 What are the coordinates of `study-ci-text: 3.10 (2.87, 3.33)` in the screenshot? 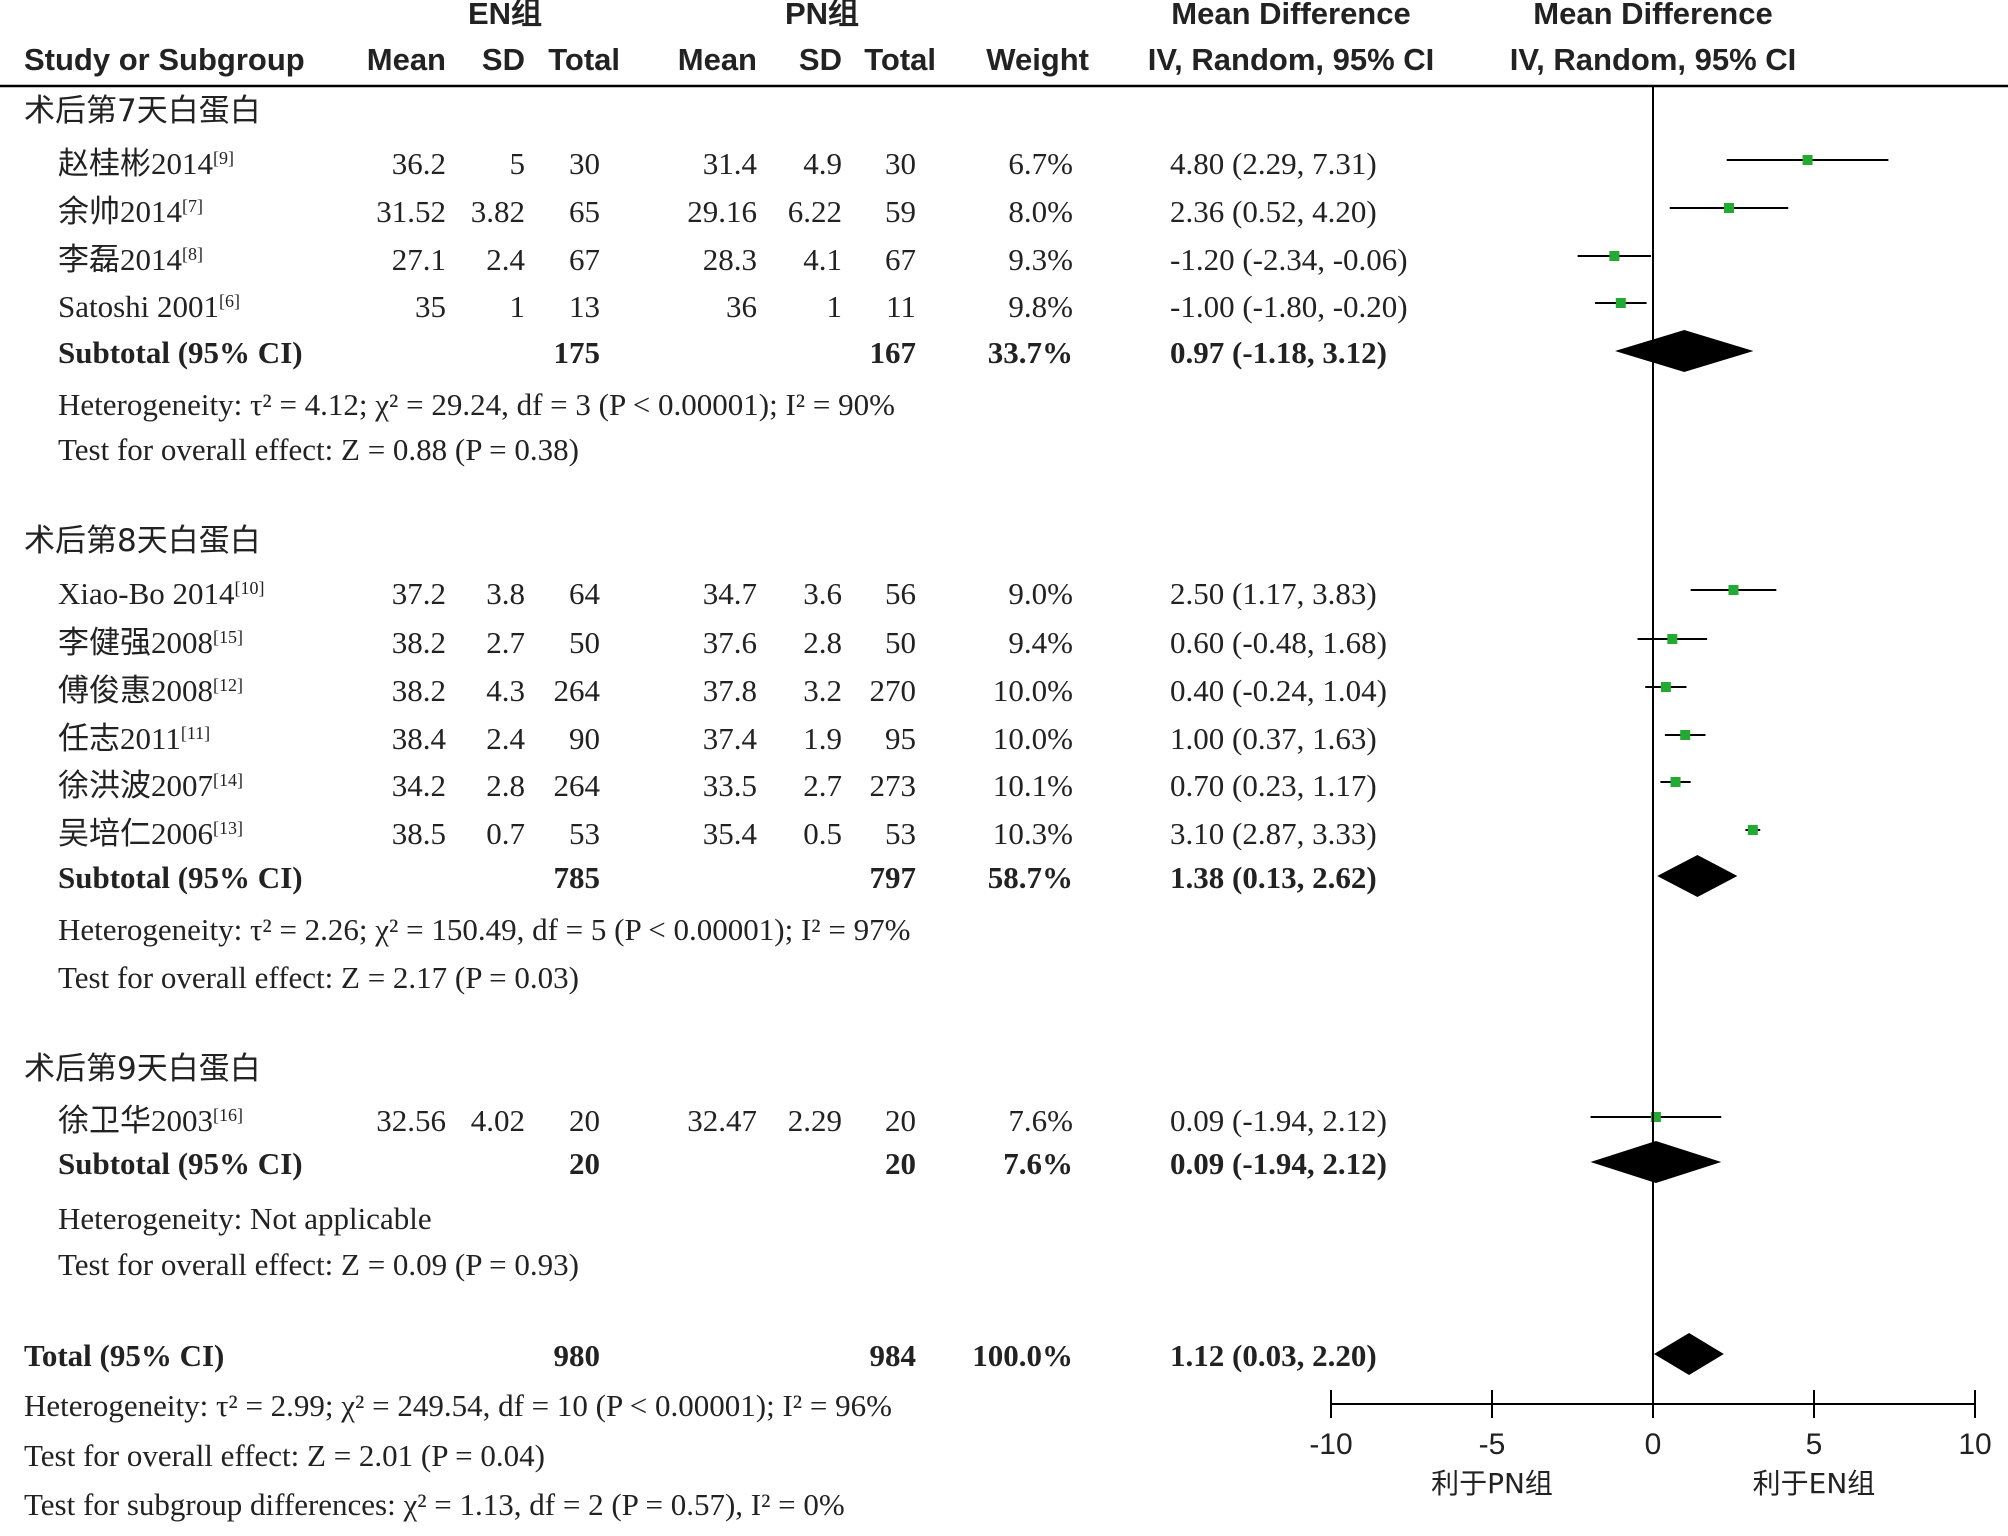 It's located at (1273, 833).